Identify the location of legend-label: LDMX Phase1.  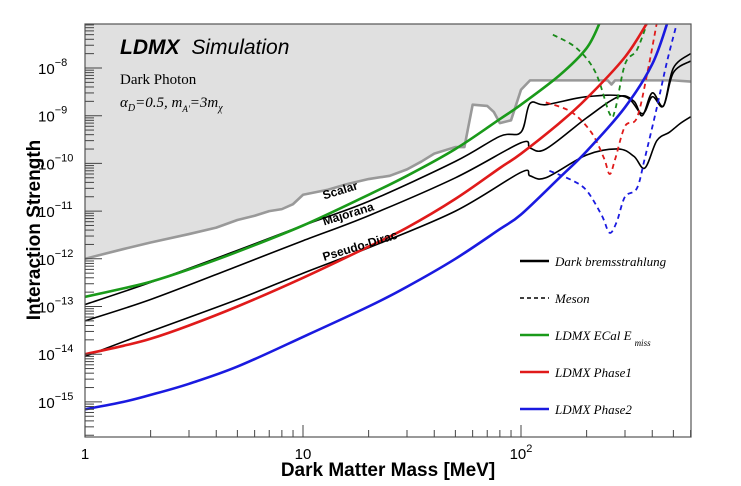
(593, 372).